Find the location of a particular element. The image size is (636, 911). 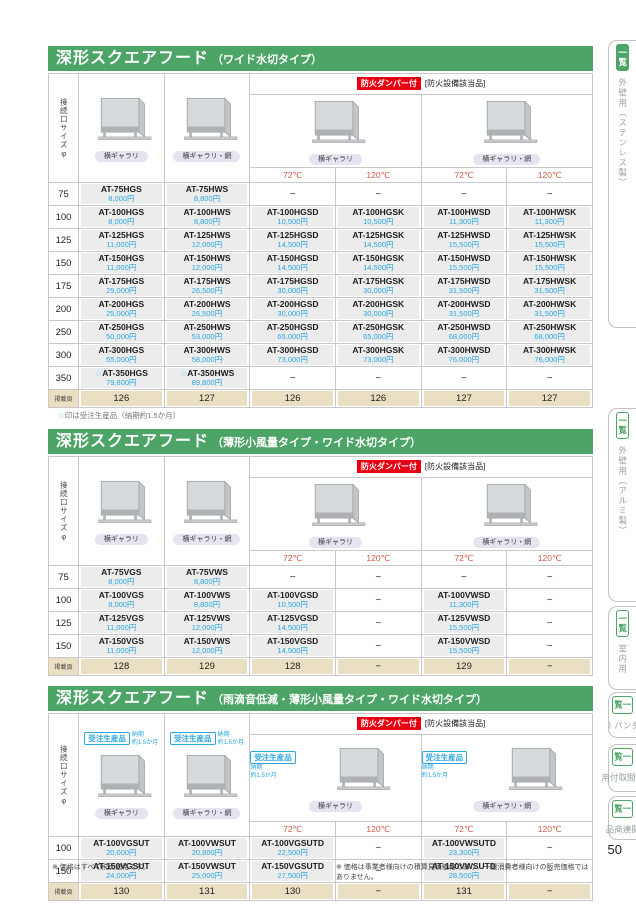

price-value: 55,000円 is located at coordinates (121, 360).